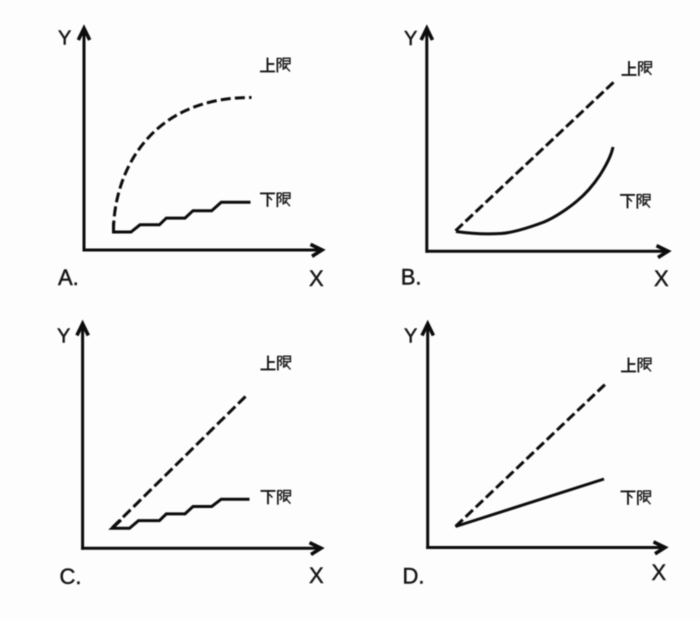 The height and width of the screenshot is (619, 700). Describe the element at coordinates (71, 576) in the screenshot. I see `svg-text: C.` at that location.